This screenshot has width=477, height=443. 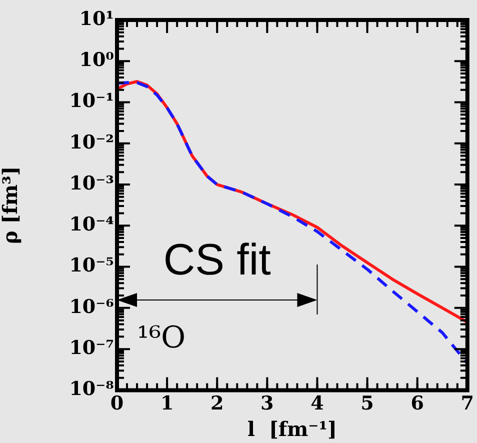 I want to click on x-tick-label: 3, so click(x=267, y=403).